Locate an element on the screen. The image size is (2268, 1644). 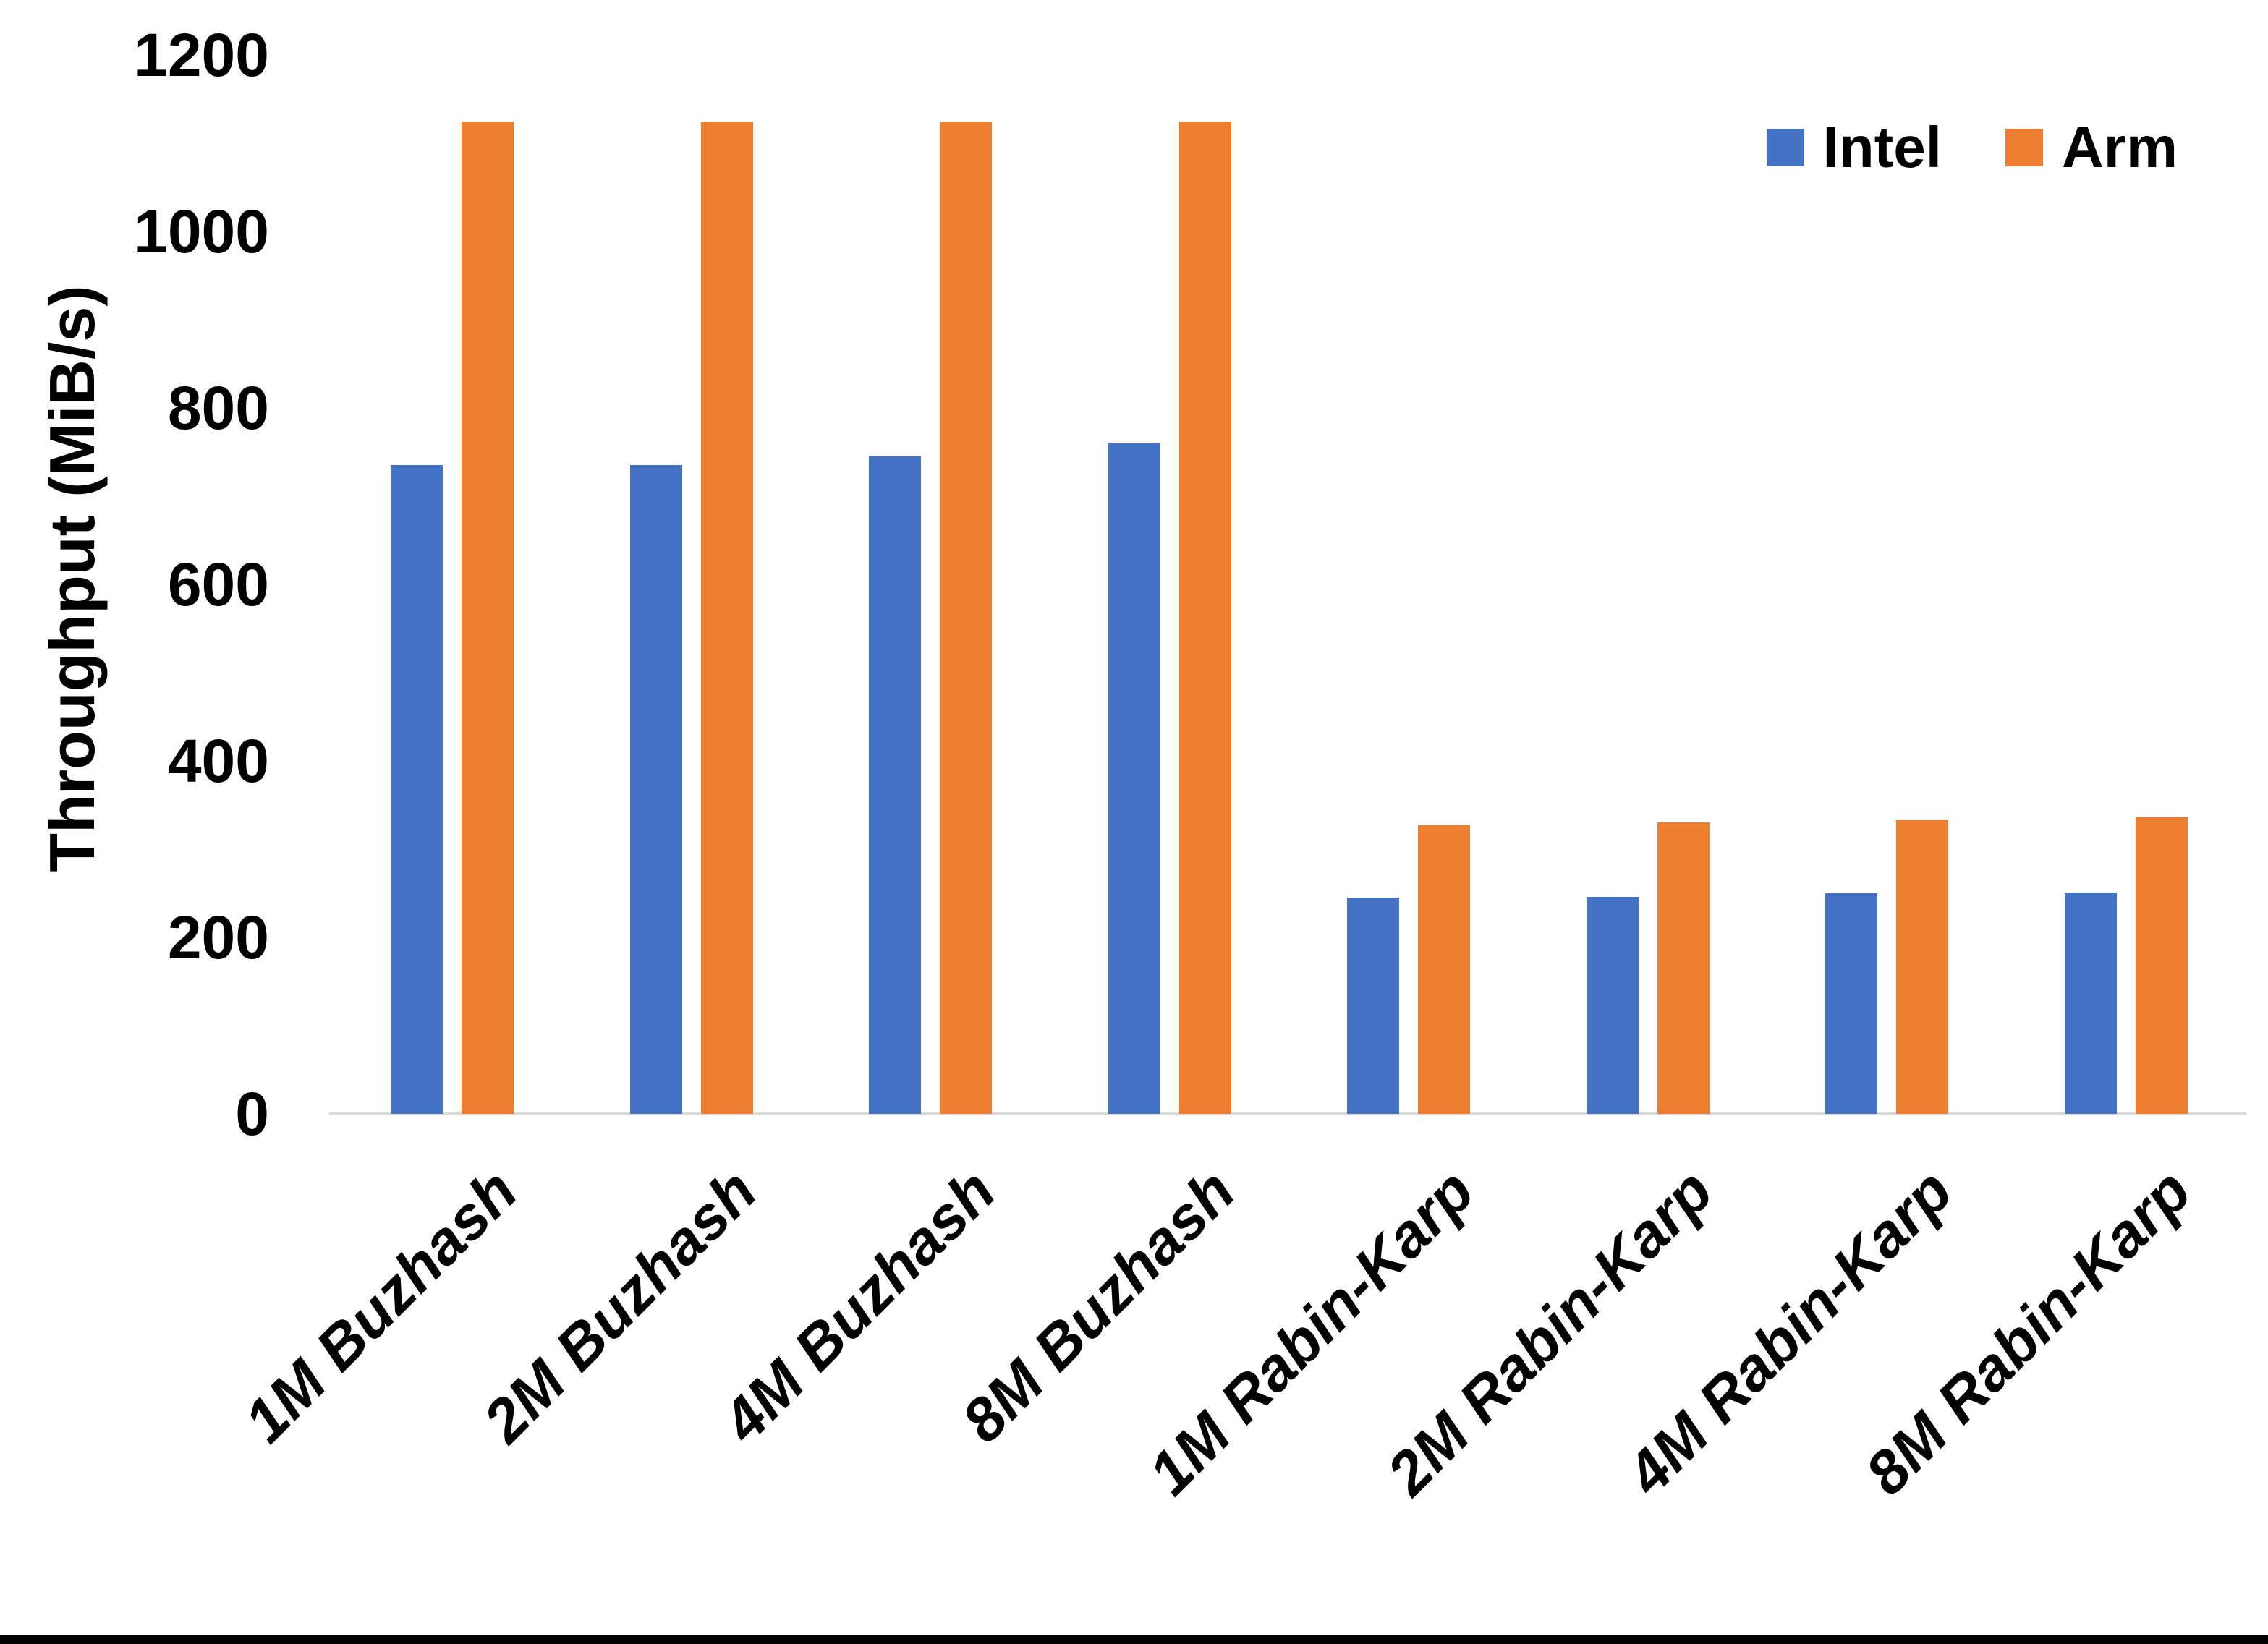
y-tick-label-200: 200 is located at coordinates (218, 937).